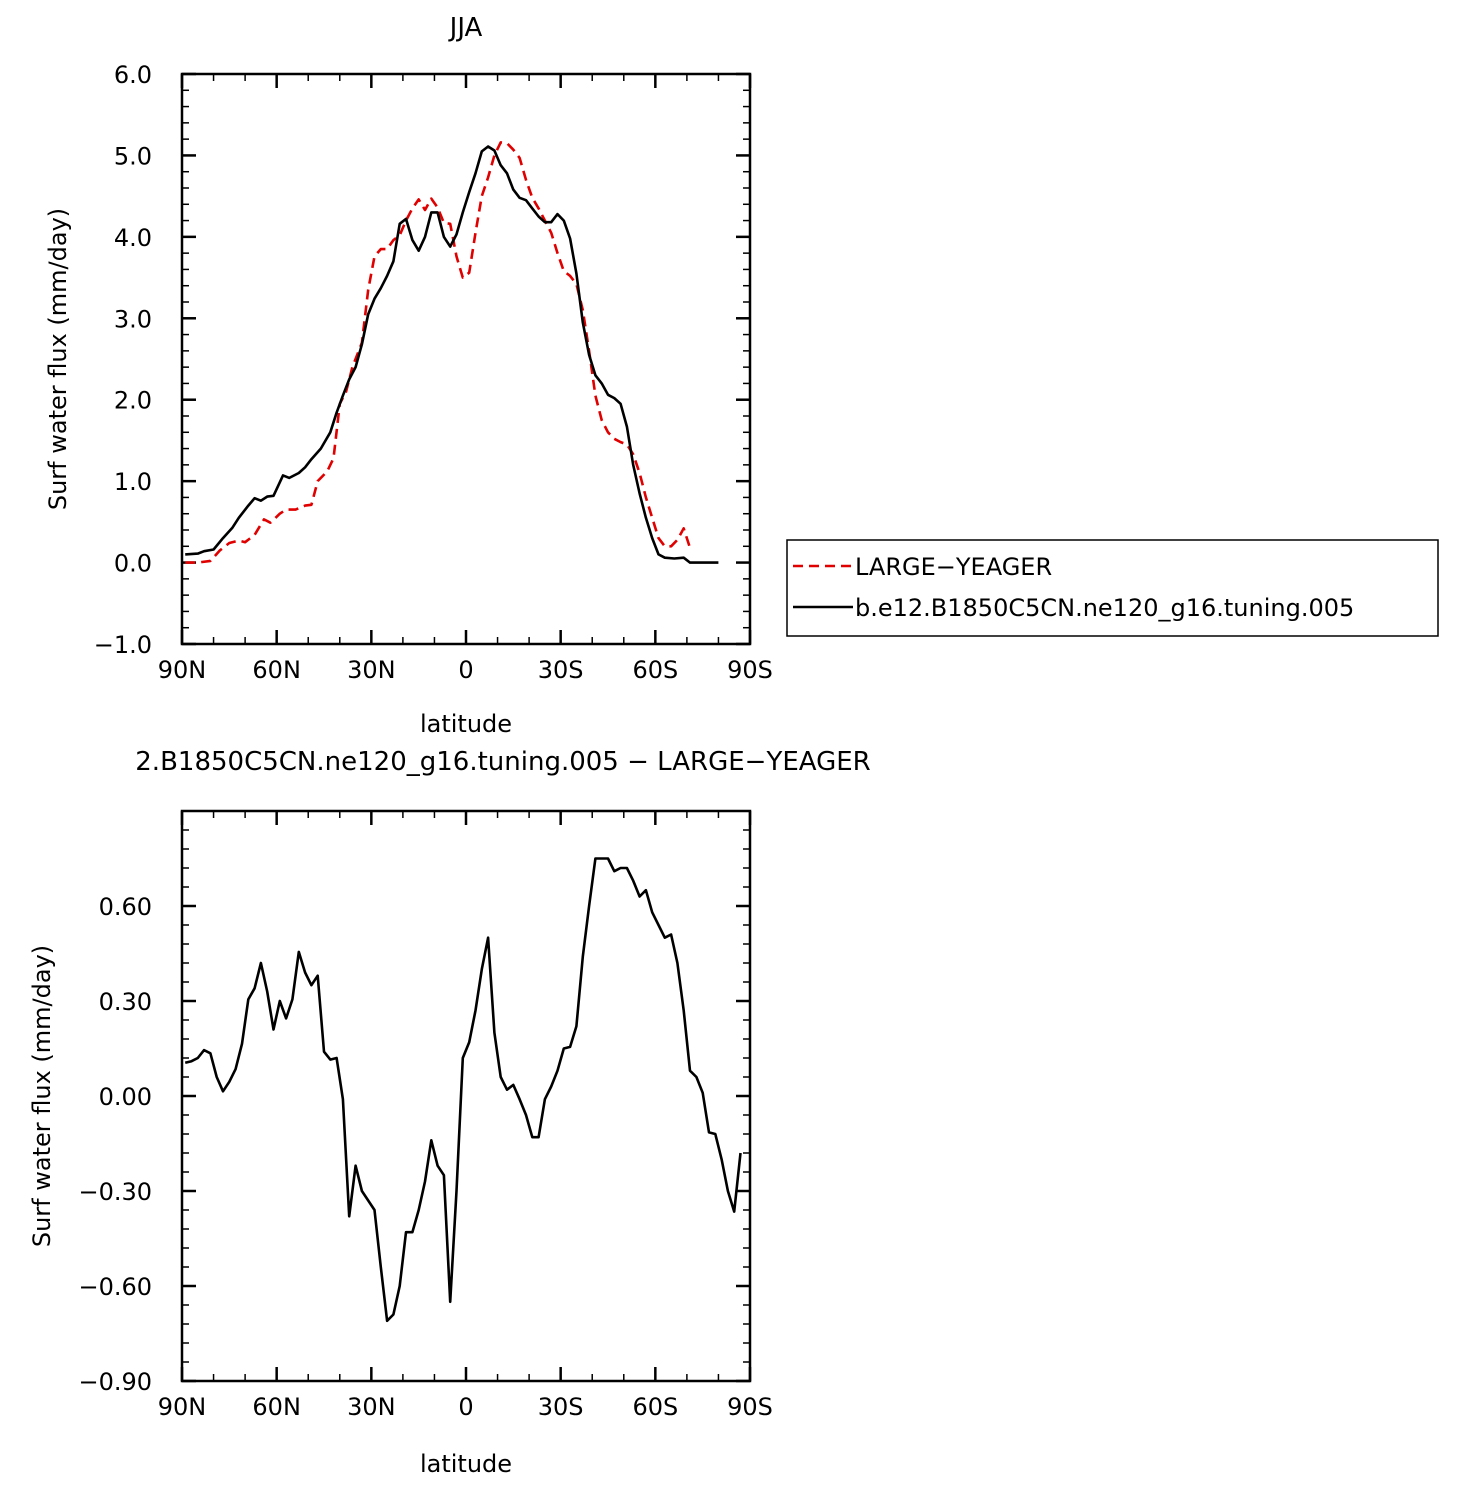 This screenshot has width=1483, height=1485. I want to click on y-tick-label: −1.0, so click(123, 645).